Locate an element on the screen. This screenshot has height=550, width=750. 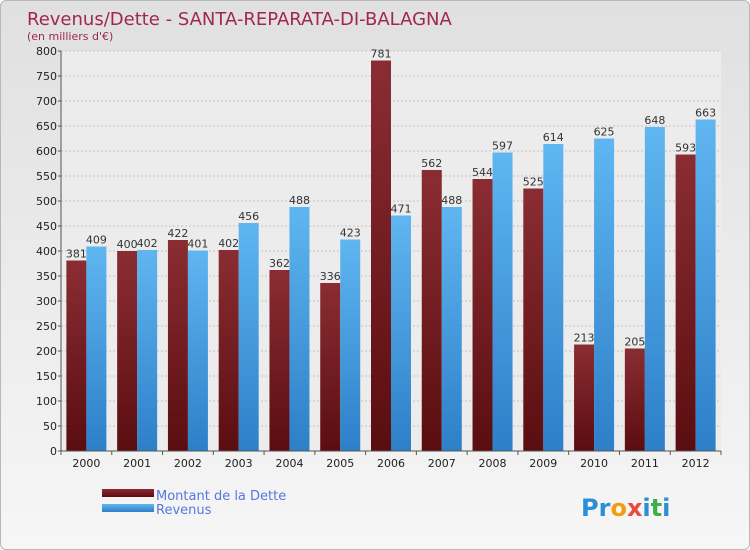
bar-revenus-2002 is located at coordinates (197, 350).